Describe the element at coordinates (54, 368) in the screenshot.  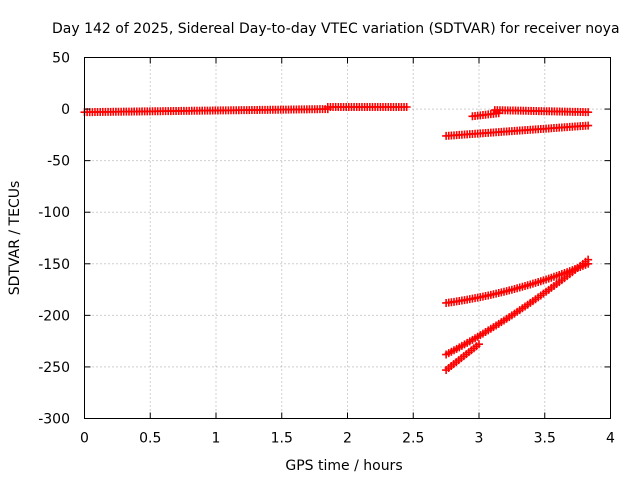
I see `y-tick-label: -250` at that location.